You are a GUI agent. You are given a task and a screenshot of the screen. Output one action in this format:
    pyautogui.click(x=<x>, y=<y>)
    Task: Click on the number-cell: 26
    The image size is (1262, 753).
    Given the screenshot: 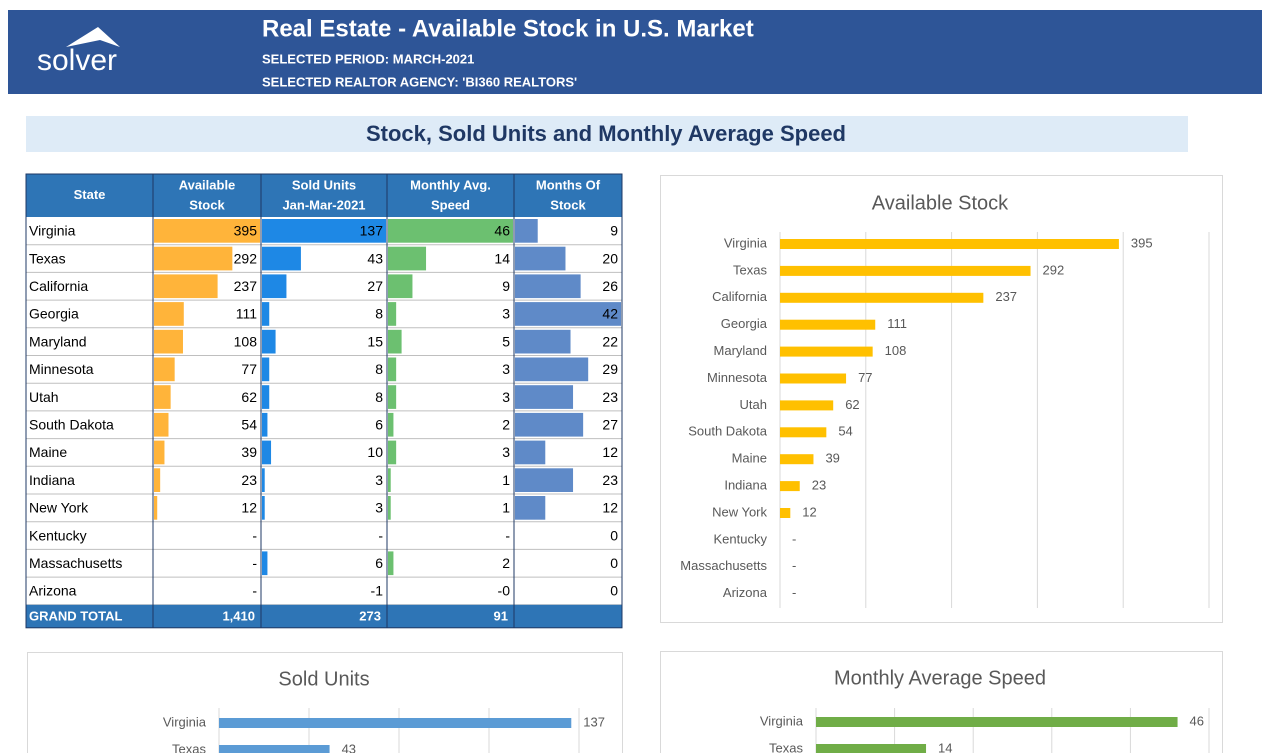 What is the action you would take?
    pyautogui.click(x=610, y=286)
    